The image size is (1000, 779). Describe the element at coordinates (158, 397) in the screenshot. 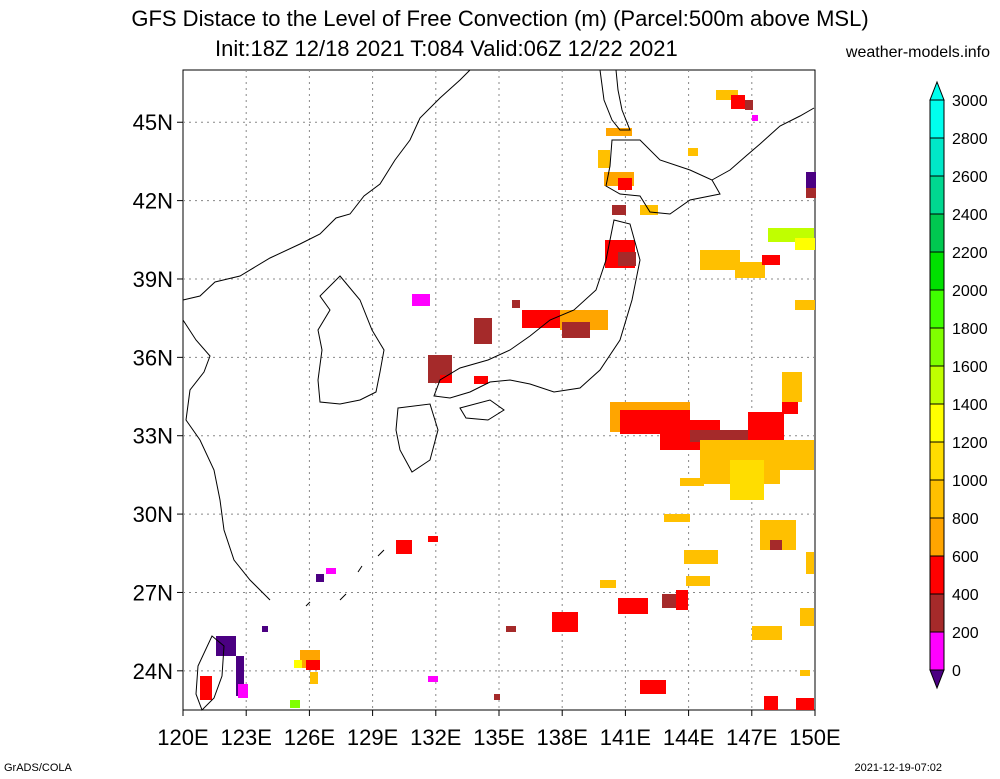

I see `lat-tick-labels: 24N 27N 30N 33N 36N 39N 42N 45N` at that location.